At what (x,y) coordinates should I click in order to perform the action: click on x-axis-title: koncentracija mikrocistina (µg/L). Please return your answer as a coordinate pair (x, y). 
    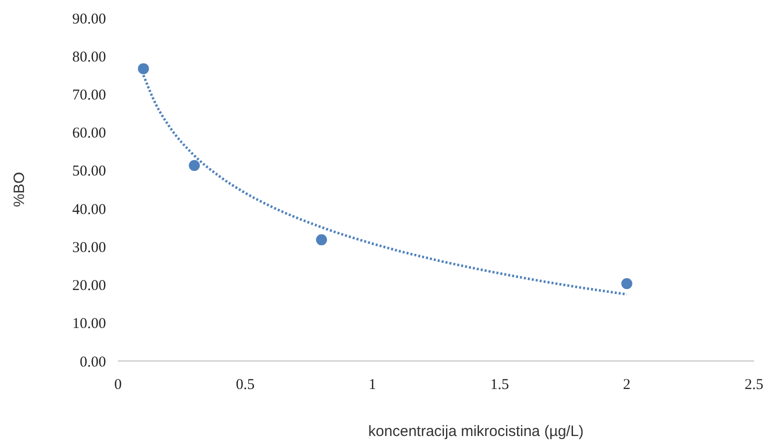
    Looking at the image, I should click on (476, 431).